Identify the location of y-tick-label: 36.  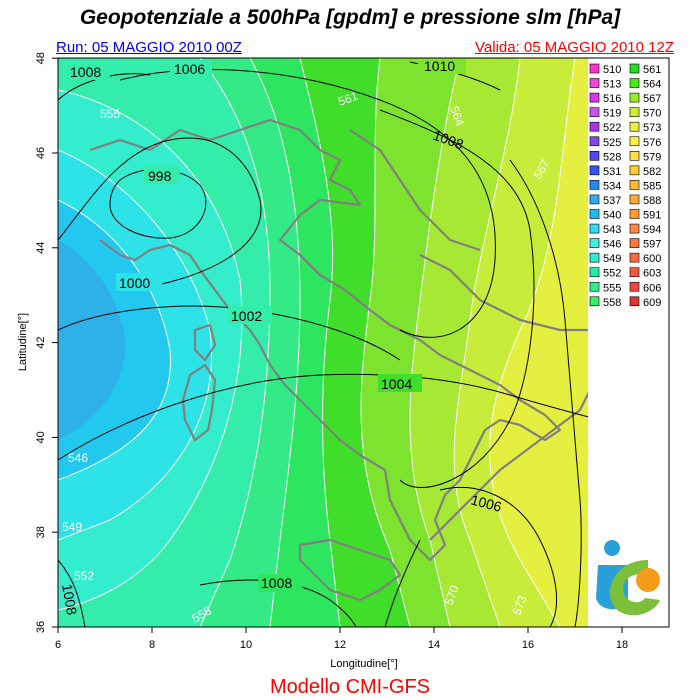
(41, 627).